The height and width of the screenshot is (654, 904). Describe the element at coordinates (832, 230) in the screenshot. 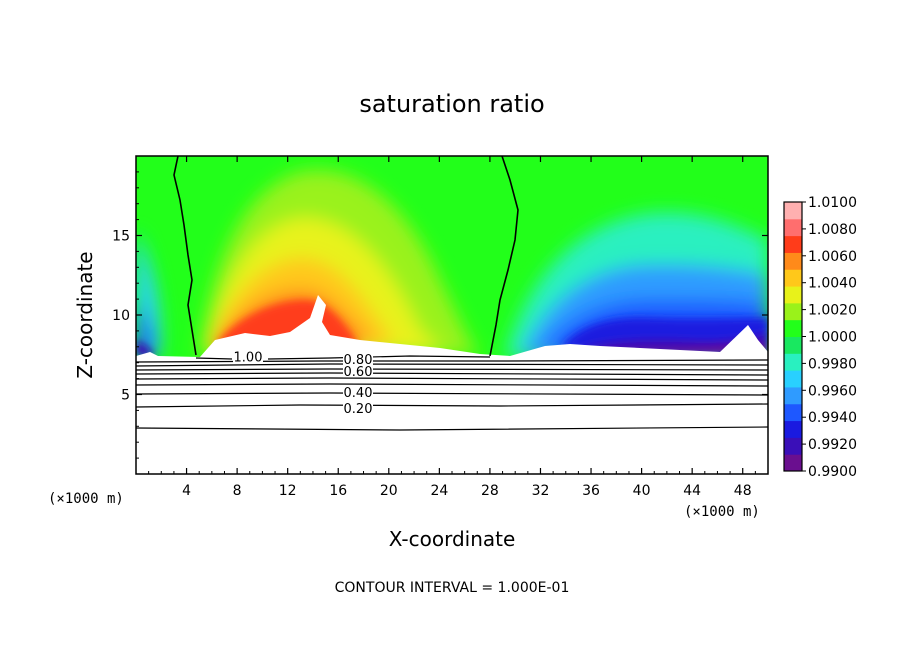

I see `colorbar-label: 1.0080` at that location.